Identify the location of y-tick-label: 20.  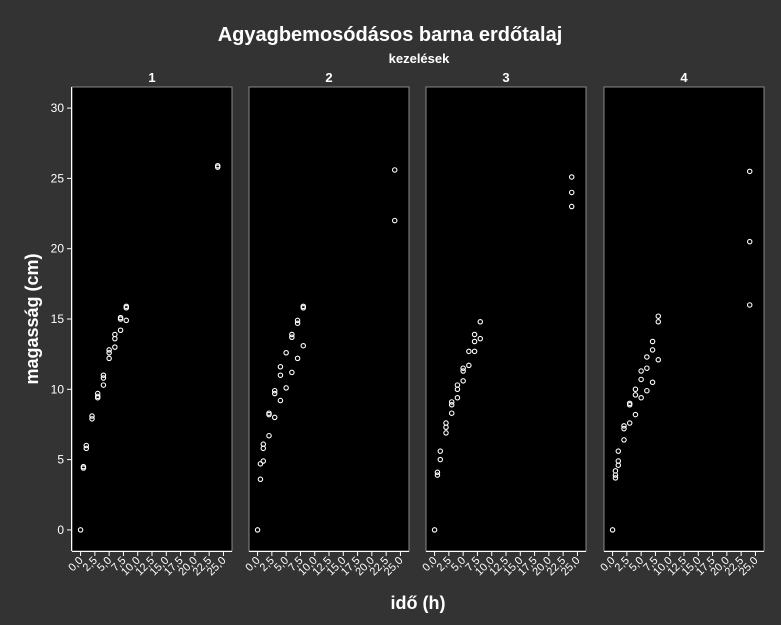
(58, 249).